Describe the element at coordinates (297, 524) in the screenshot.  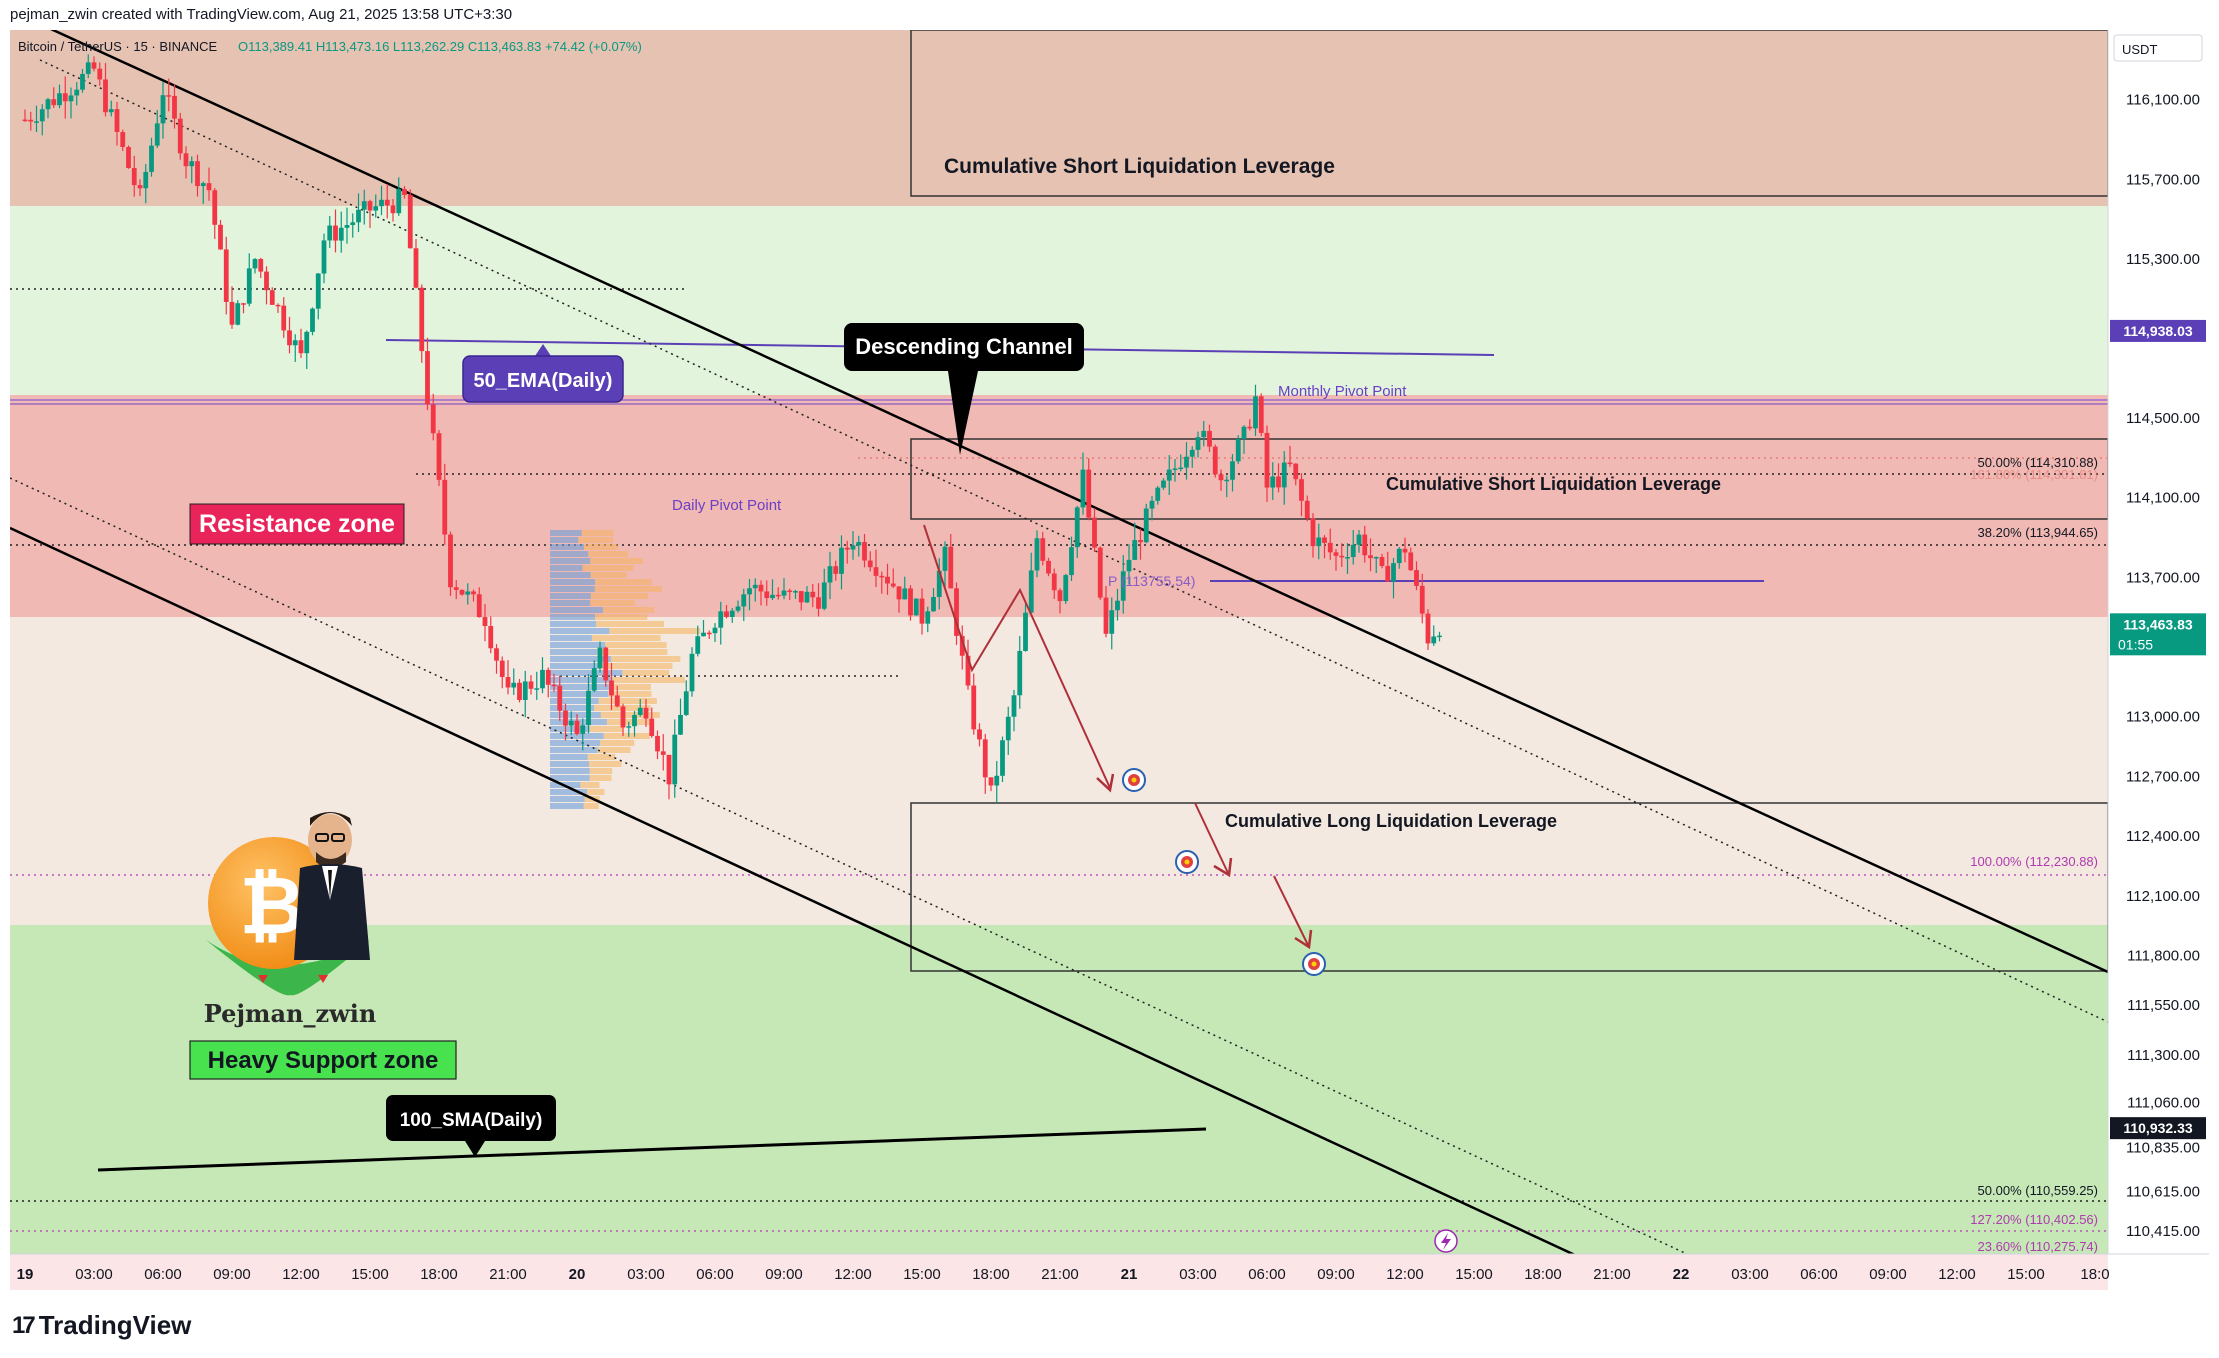
I see `resistance-zone-label: Resistance zone` at that location.